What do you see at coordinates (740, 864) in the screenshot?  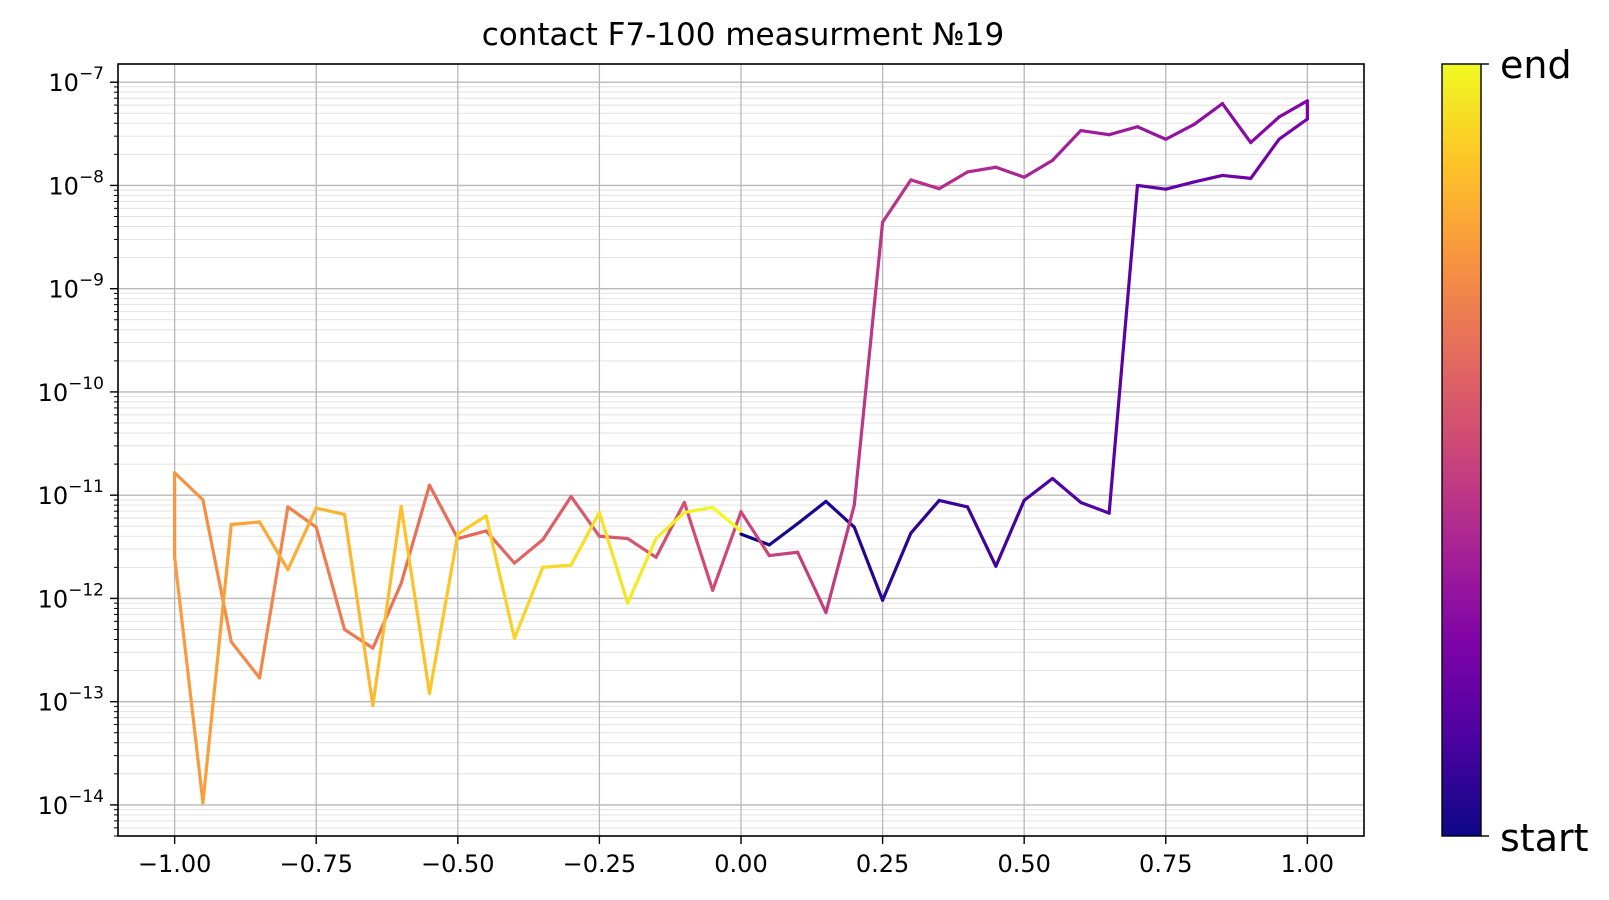 I see `x-tick-label: 0.00` at bounding box center [740, 864].